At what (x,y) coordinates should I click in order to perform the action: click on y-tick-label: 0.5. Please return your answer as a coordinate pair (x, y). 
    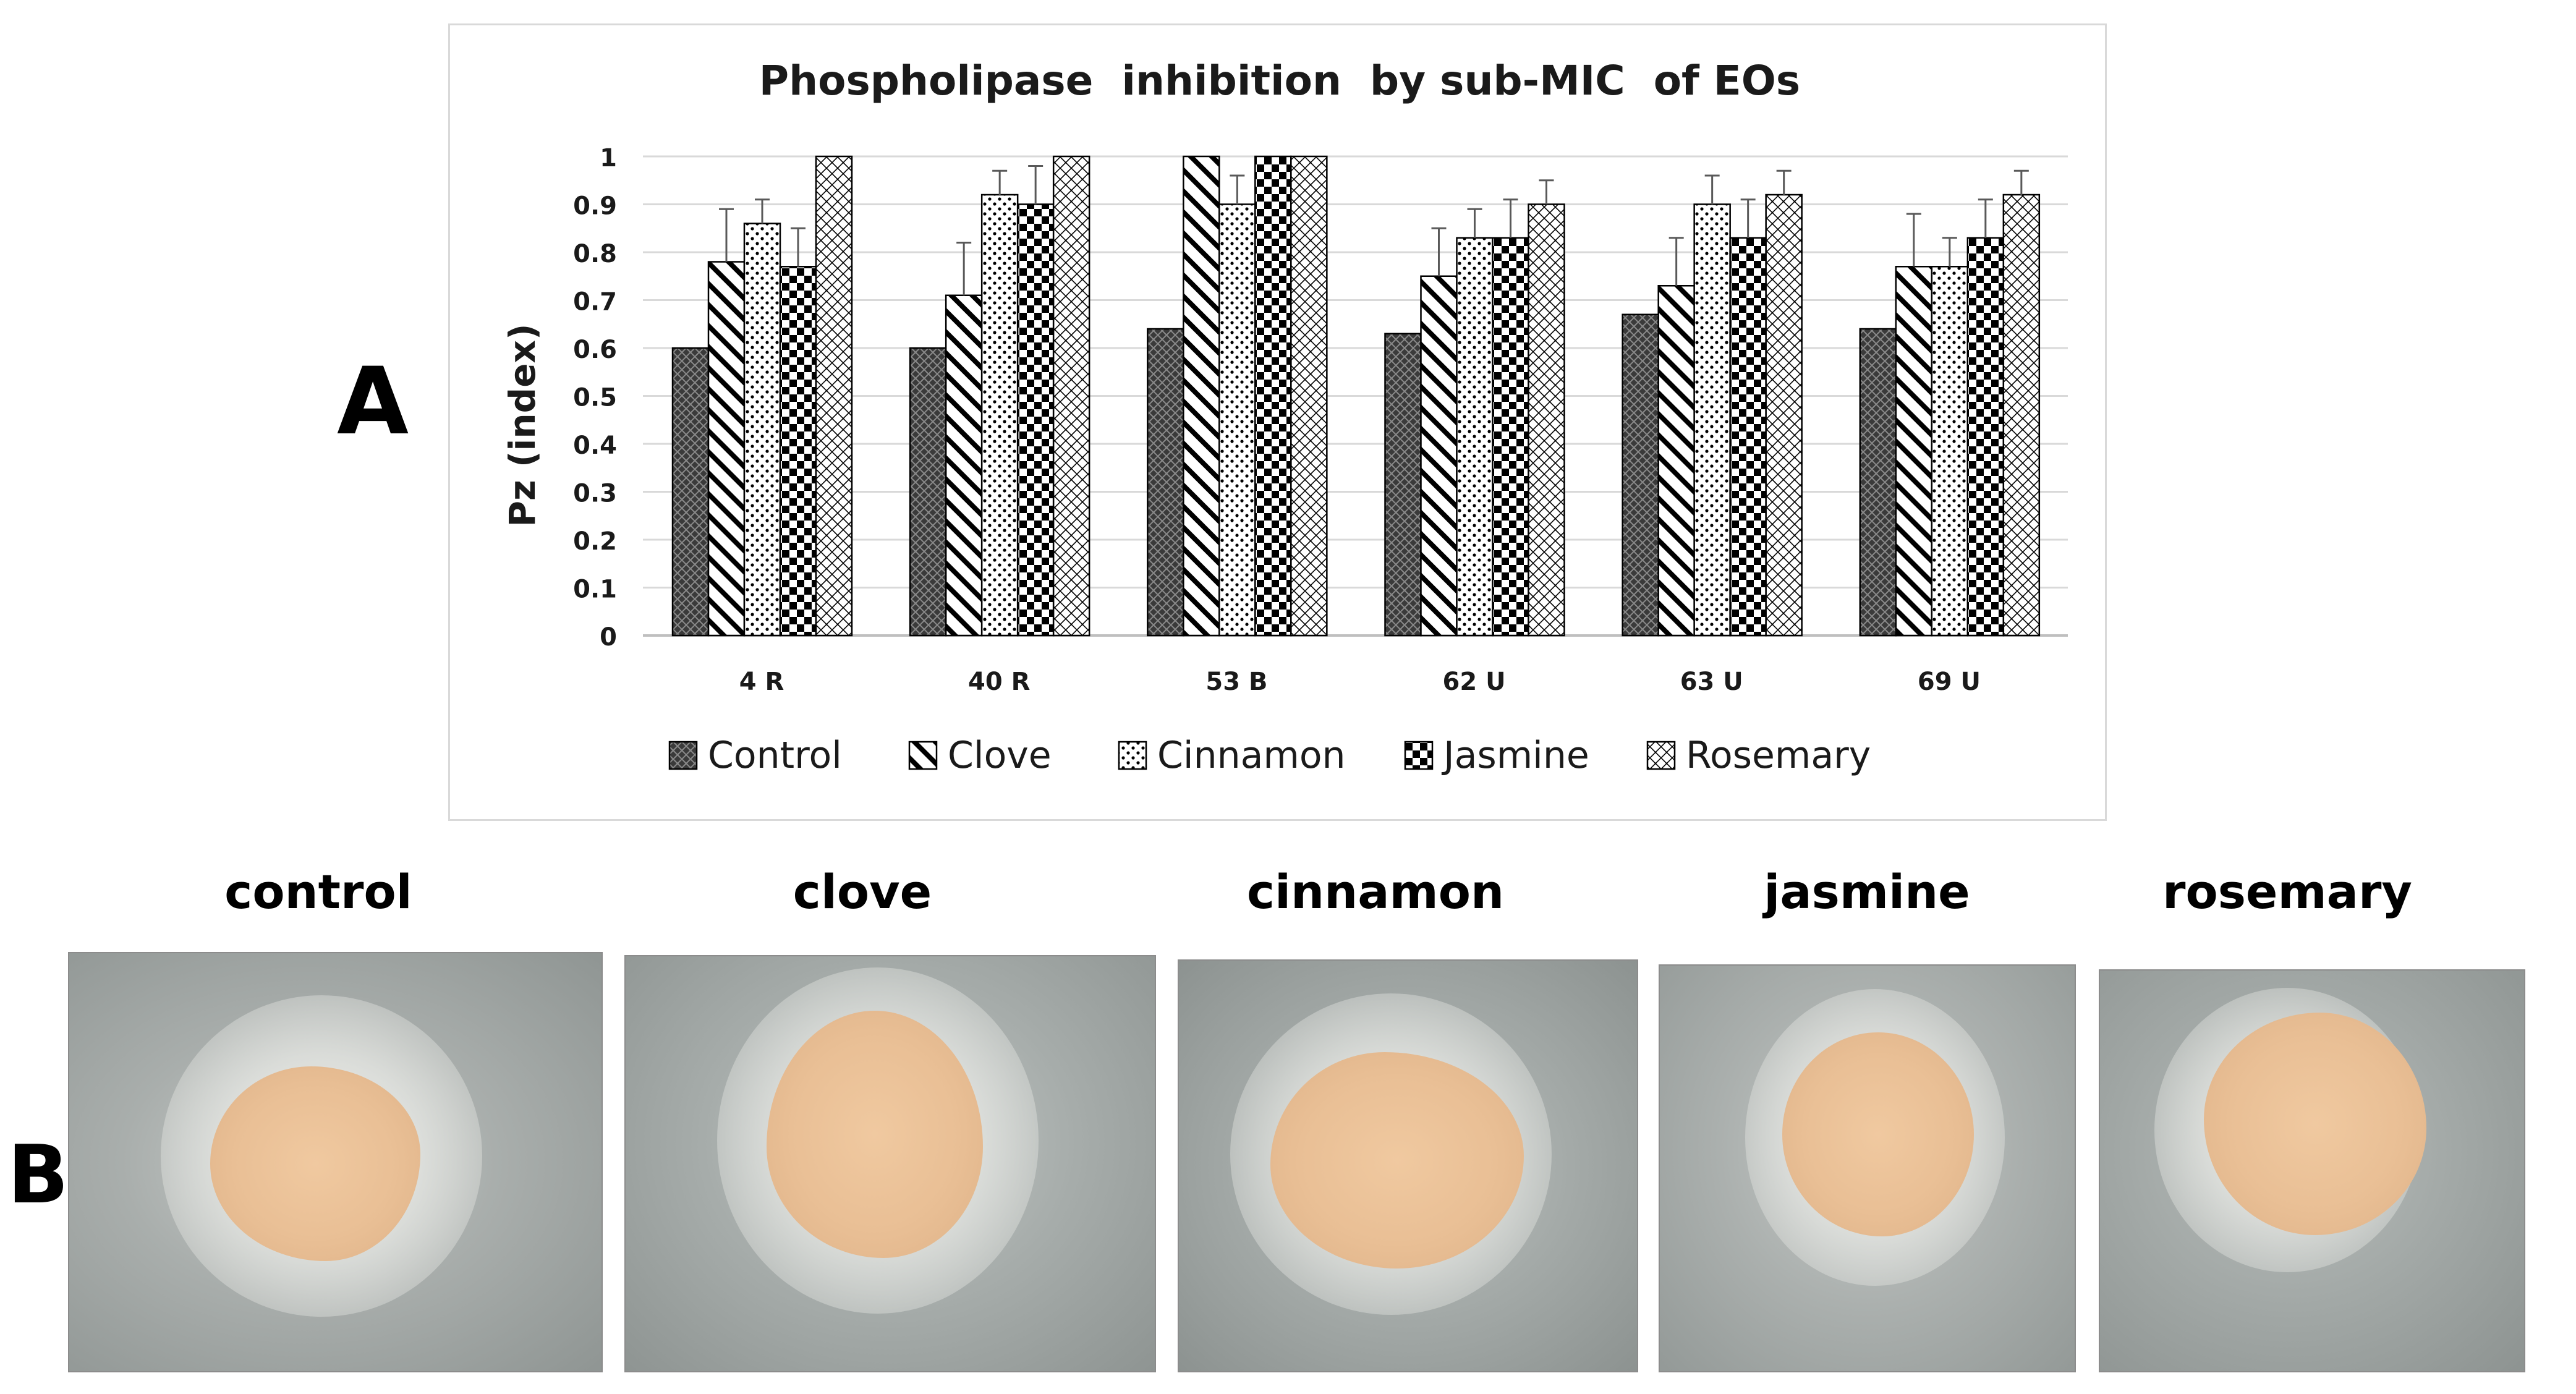
    Looking at the image, I should click on (595, 398).